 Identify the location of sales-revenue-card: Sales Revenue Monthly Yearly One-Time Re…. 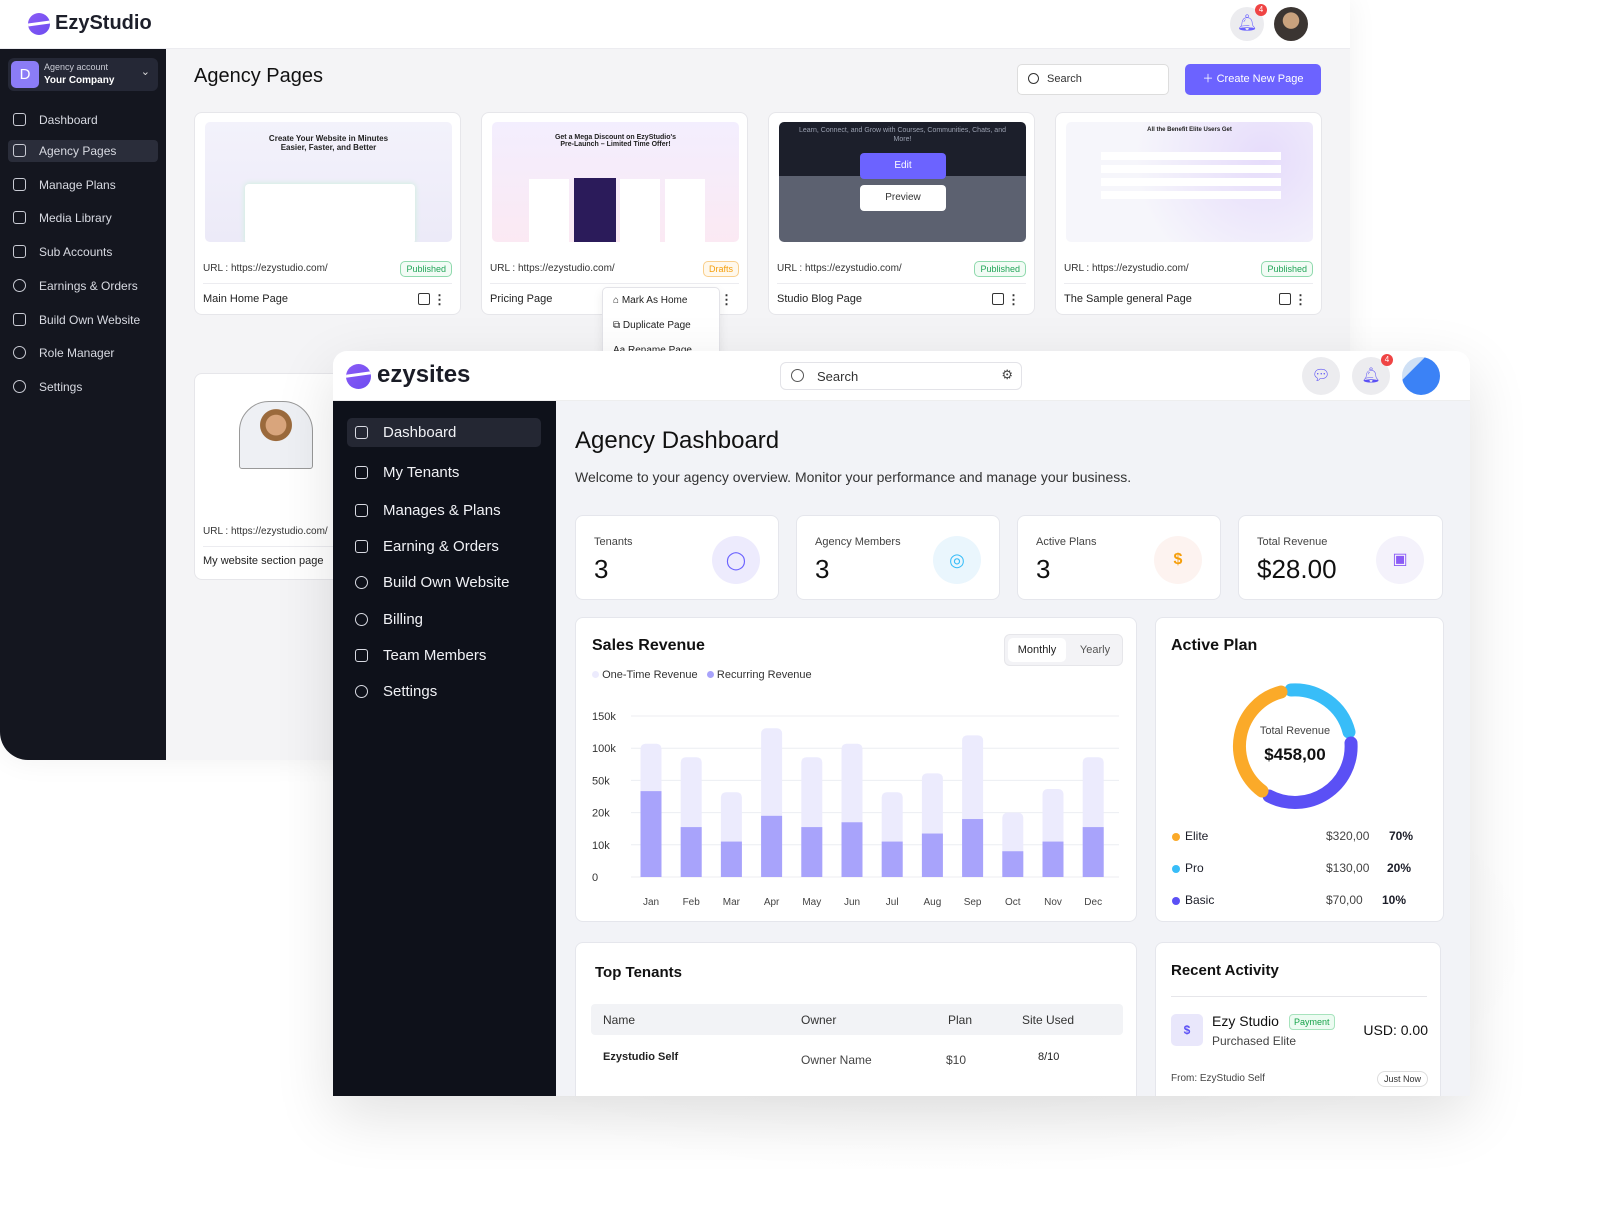
(856, 769).